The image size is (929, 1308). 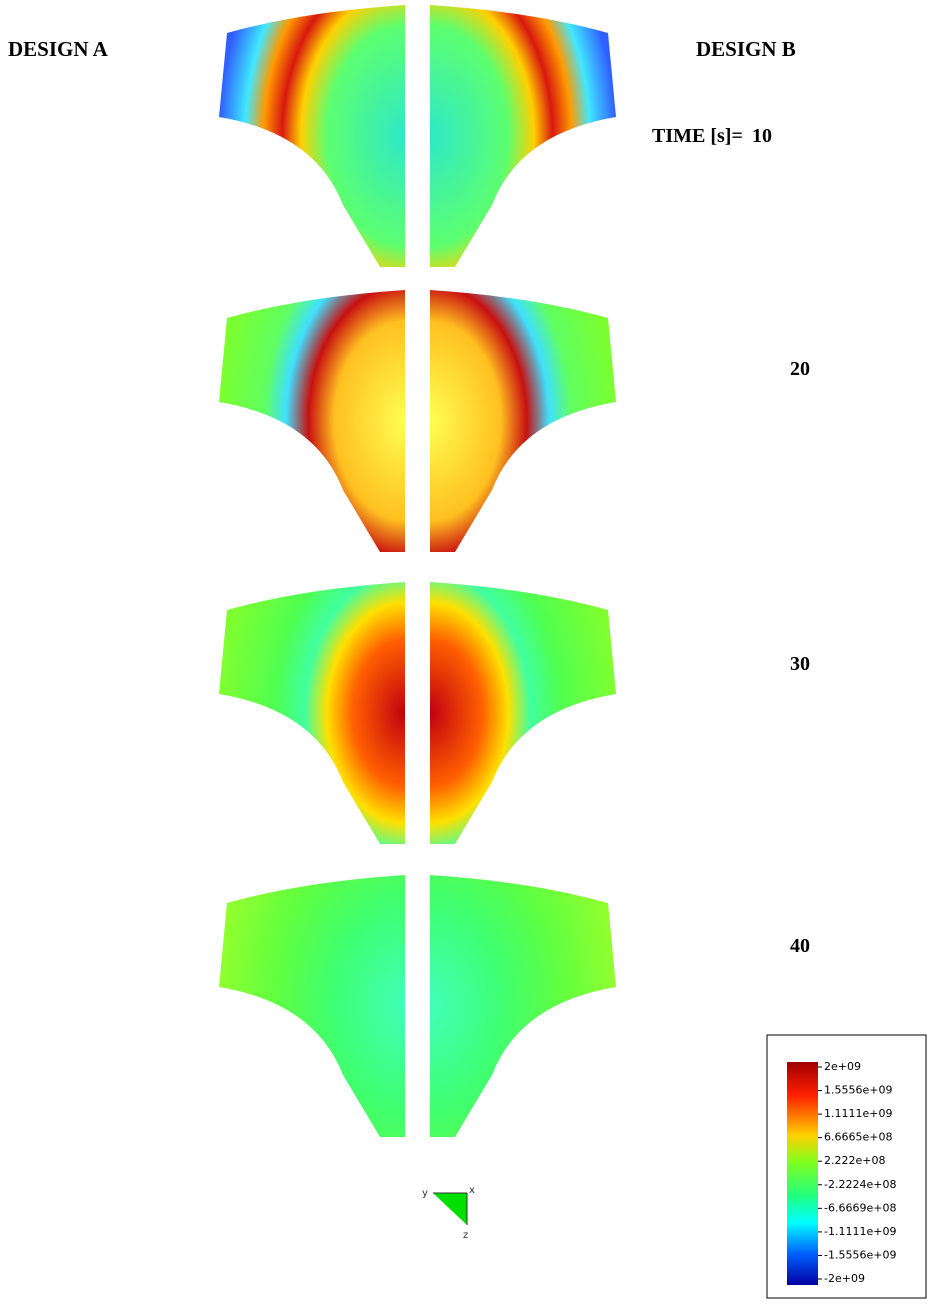 I want to click on triad-label: z, so click(x=465, y=1235).